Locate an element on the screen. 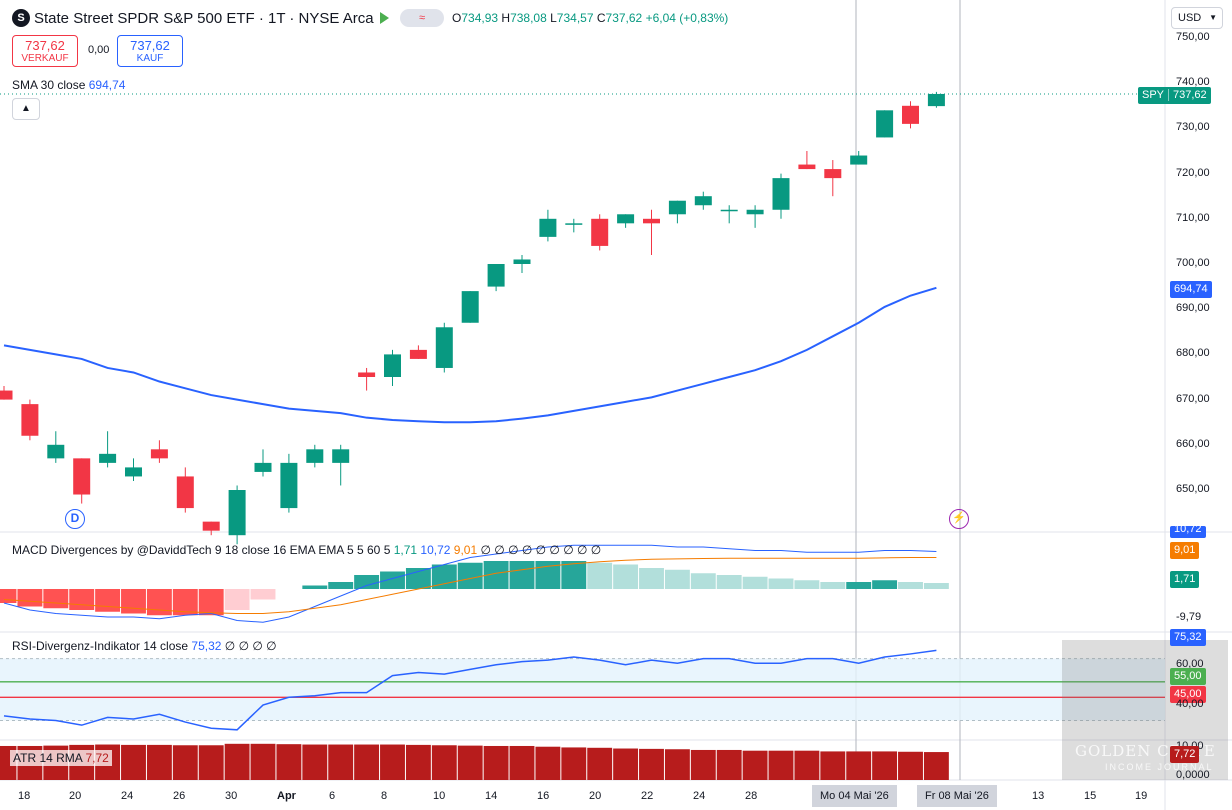  currency-label: USD is located at coordinates (1190, 18).